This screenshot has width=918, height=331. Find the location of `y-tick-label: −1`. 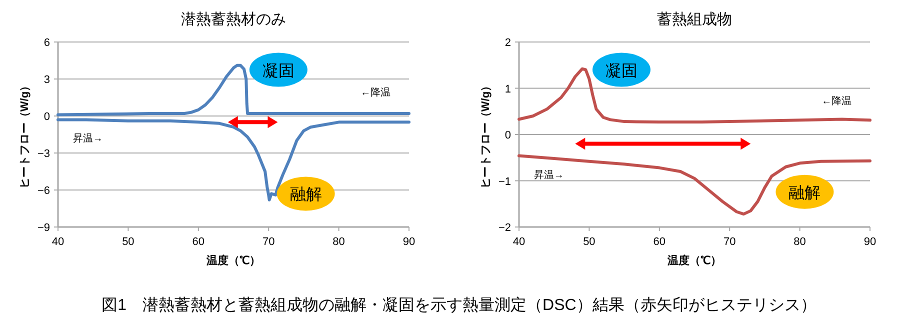

y-tick-label: −1 is located at coordinates (504, 182).